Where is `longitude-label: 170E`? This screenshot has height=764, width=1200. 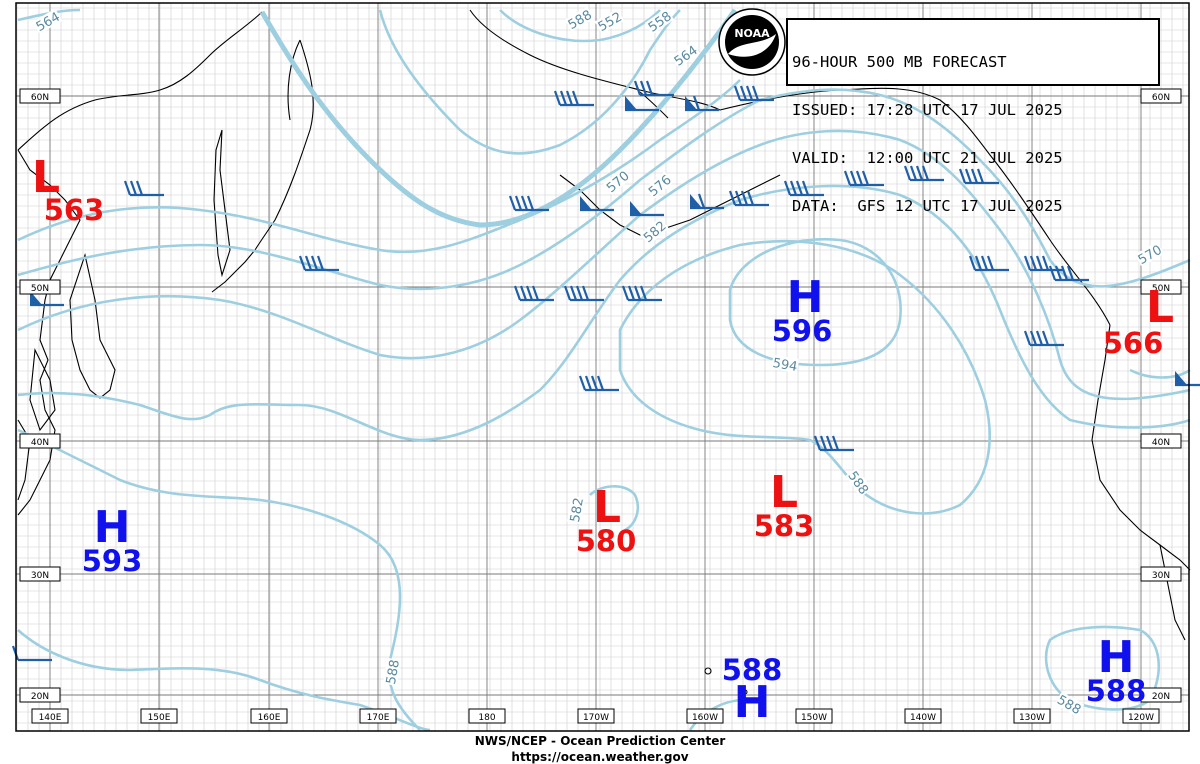 longitude-label: 170E is located at coordinates (378, 716).